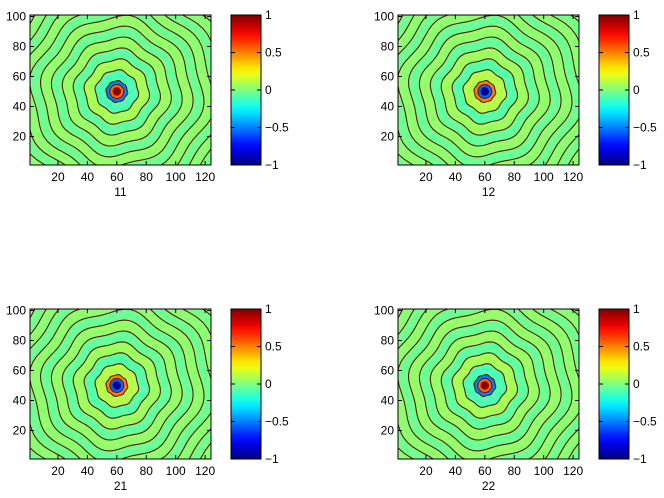 The height and width of the screenshot is (498, 664). I want to click on x-axis-label: 22, so click(489, 486).